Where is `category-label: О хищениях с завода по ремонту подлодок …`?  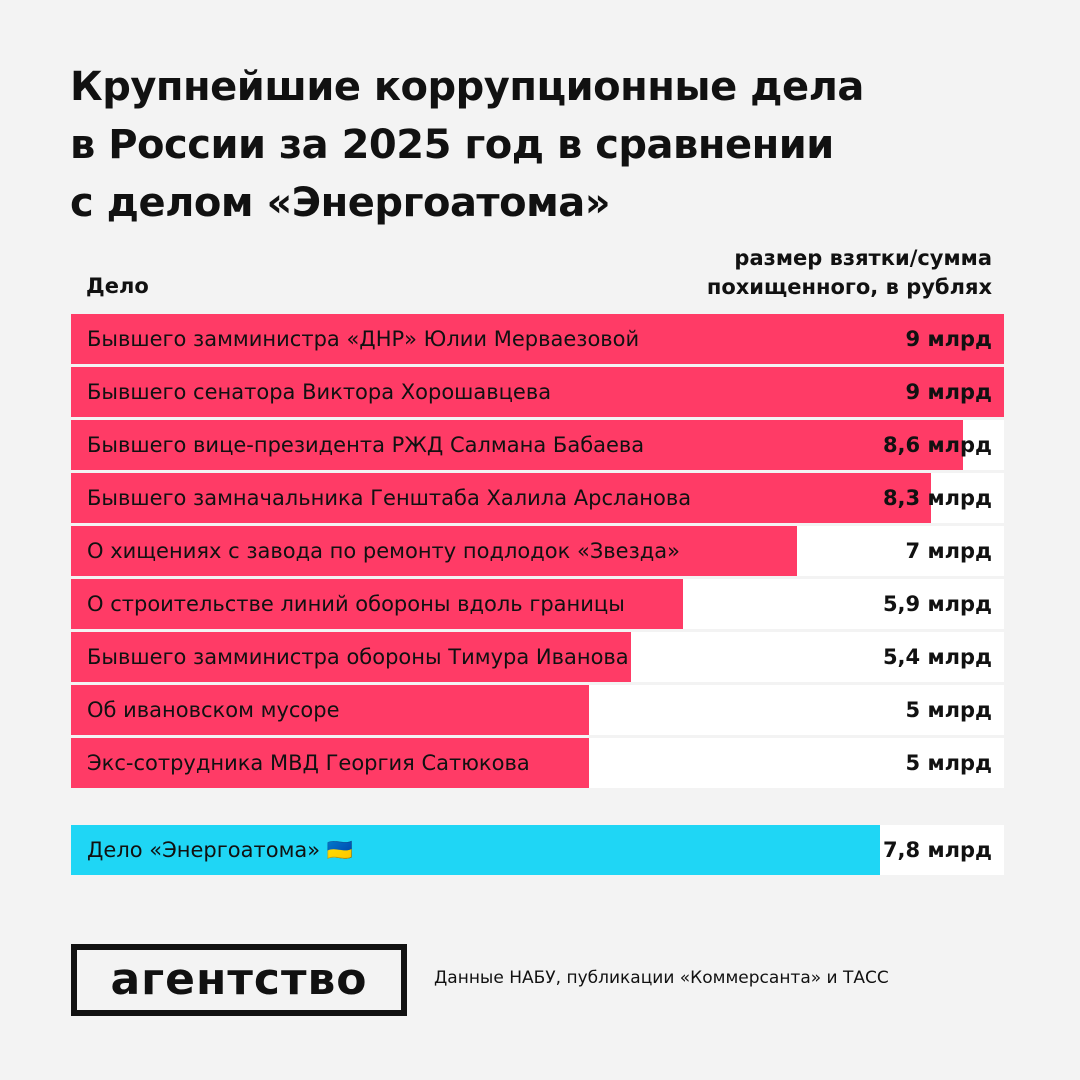
category-label: О хищениях с завода по ремонту подлодок … is located at coordinates (384, 551).